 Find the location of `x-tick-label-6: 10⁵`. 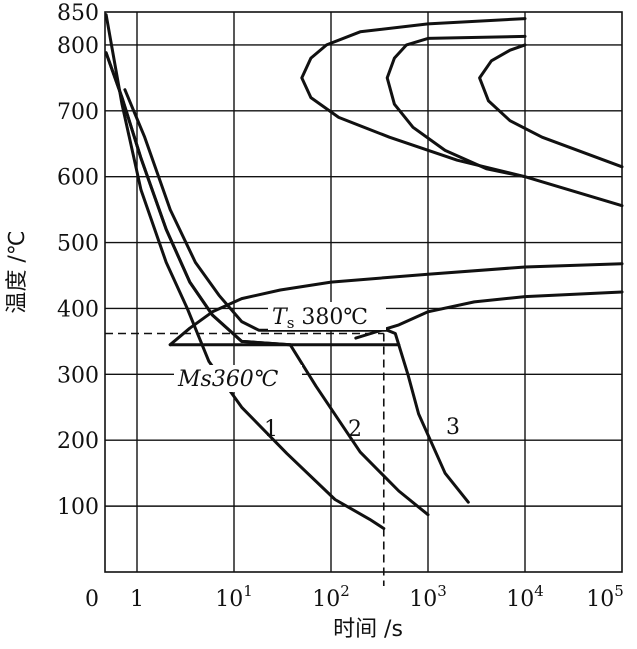

x-tick-label-6: 10⁵ is located at coordinates (605, 597).